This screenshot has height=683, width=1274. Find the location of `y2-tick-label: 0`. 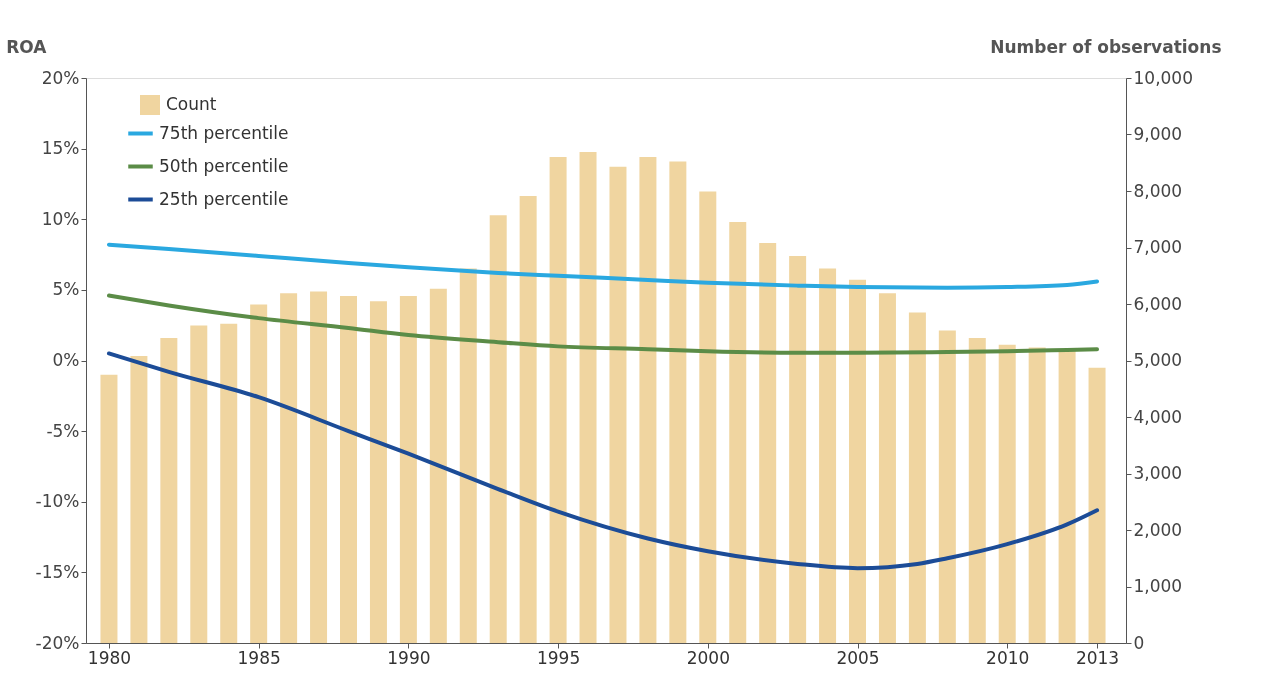

y2-tick-label: 0 is located at coordinates (1139, 642).